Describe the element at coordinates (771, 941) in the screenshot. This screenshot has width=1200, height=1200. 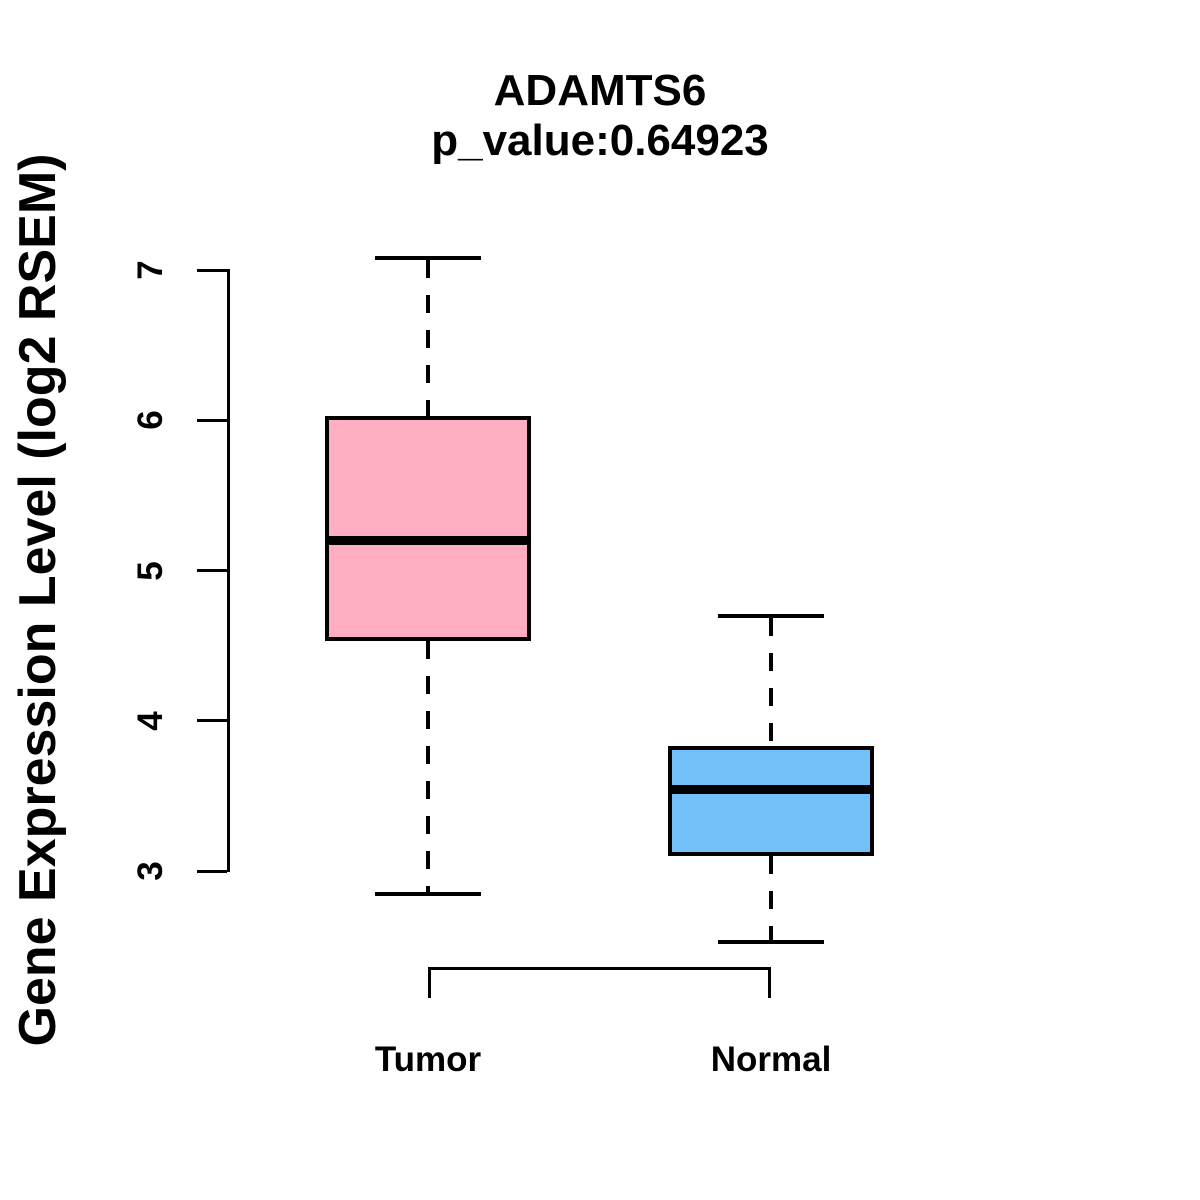
I see `lower-whisker-cap-normal` at that location.